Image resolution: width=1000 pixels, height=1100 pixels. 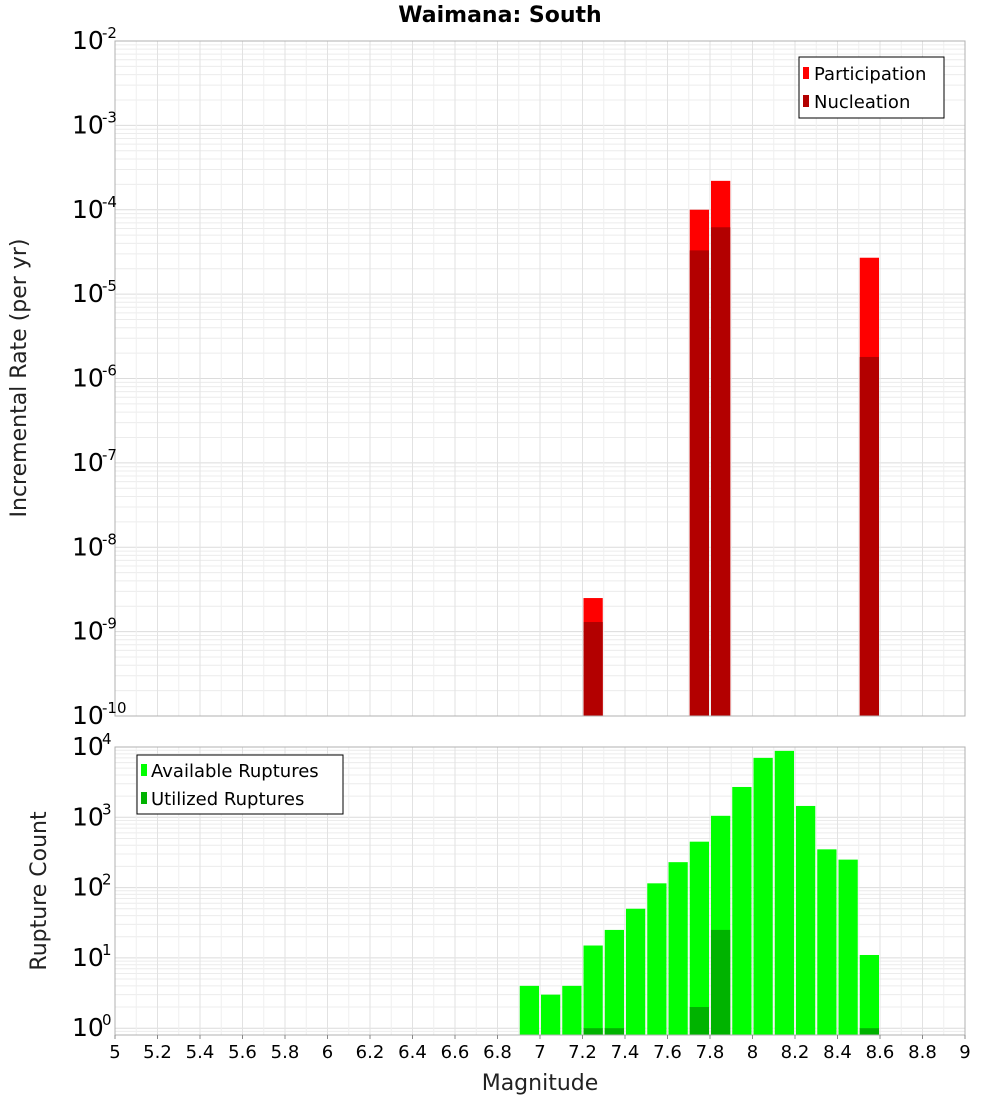 I want to click on top-y-tick-exponent: -4, so click(x=109, y=202).